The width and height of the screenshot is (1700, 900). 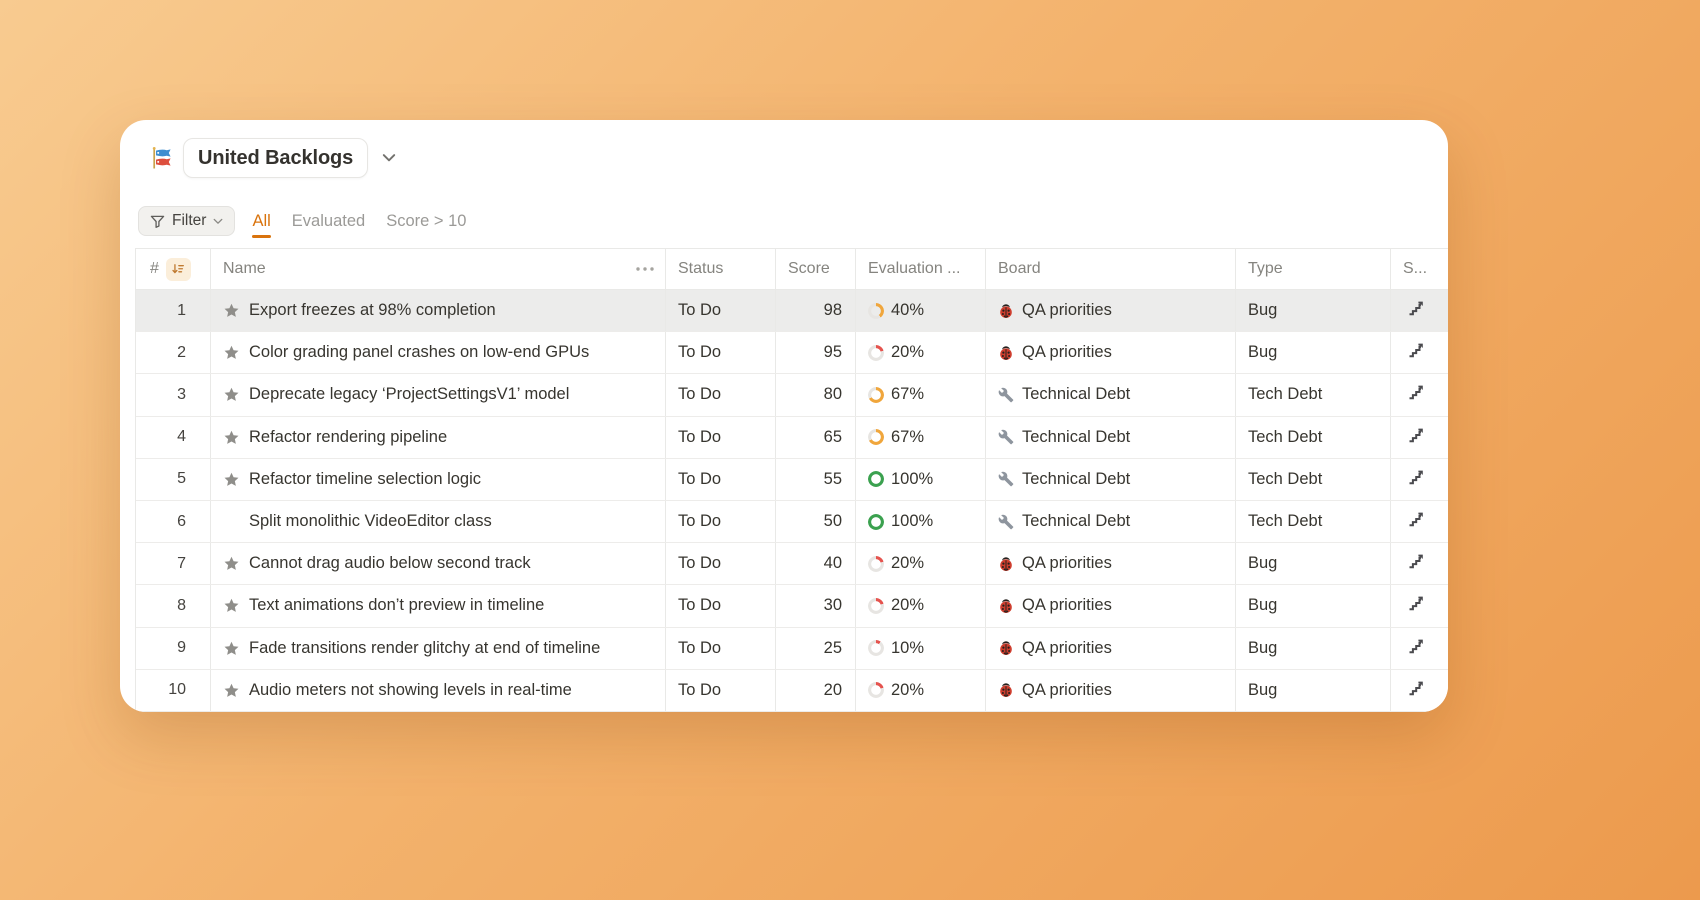 I want to click on tab-score-gt-10: Score > 10, so click(x=426, y=220).